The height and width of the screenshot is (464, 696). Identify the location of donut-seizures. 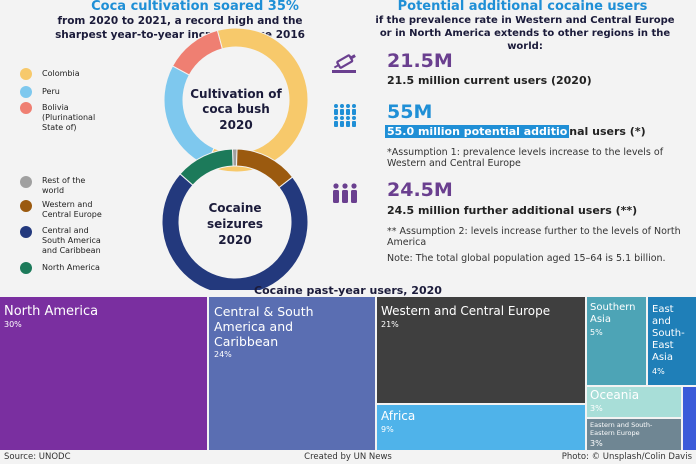
(235, 219).